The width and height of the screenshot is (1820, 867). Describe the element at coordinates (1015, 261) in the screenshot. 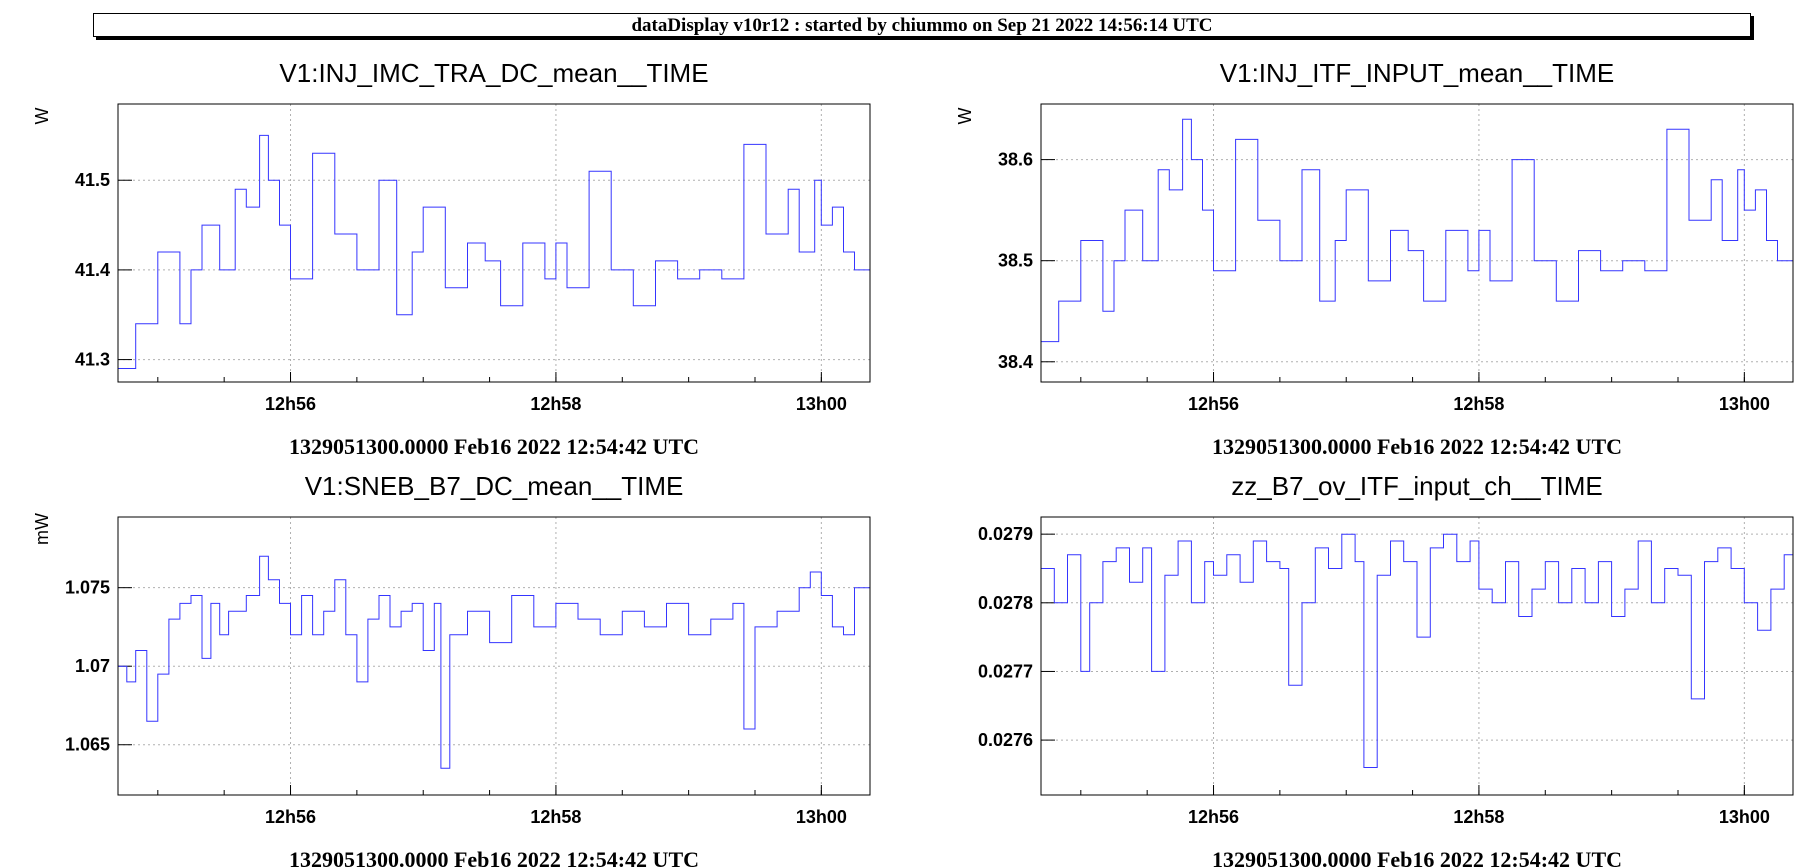

I see `y-tick-label: 38.5` at that location.